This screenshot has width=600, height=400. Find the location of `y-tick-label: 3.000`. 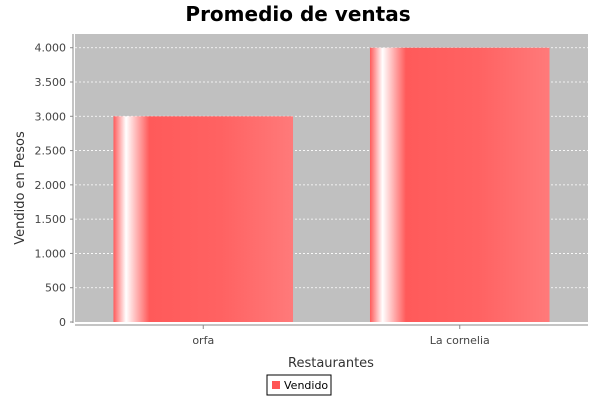

y-tick-label: 3.000 is located at coordinates (51, 116).